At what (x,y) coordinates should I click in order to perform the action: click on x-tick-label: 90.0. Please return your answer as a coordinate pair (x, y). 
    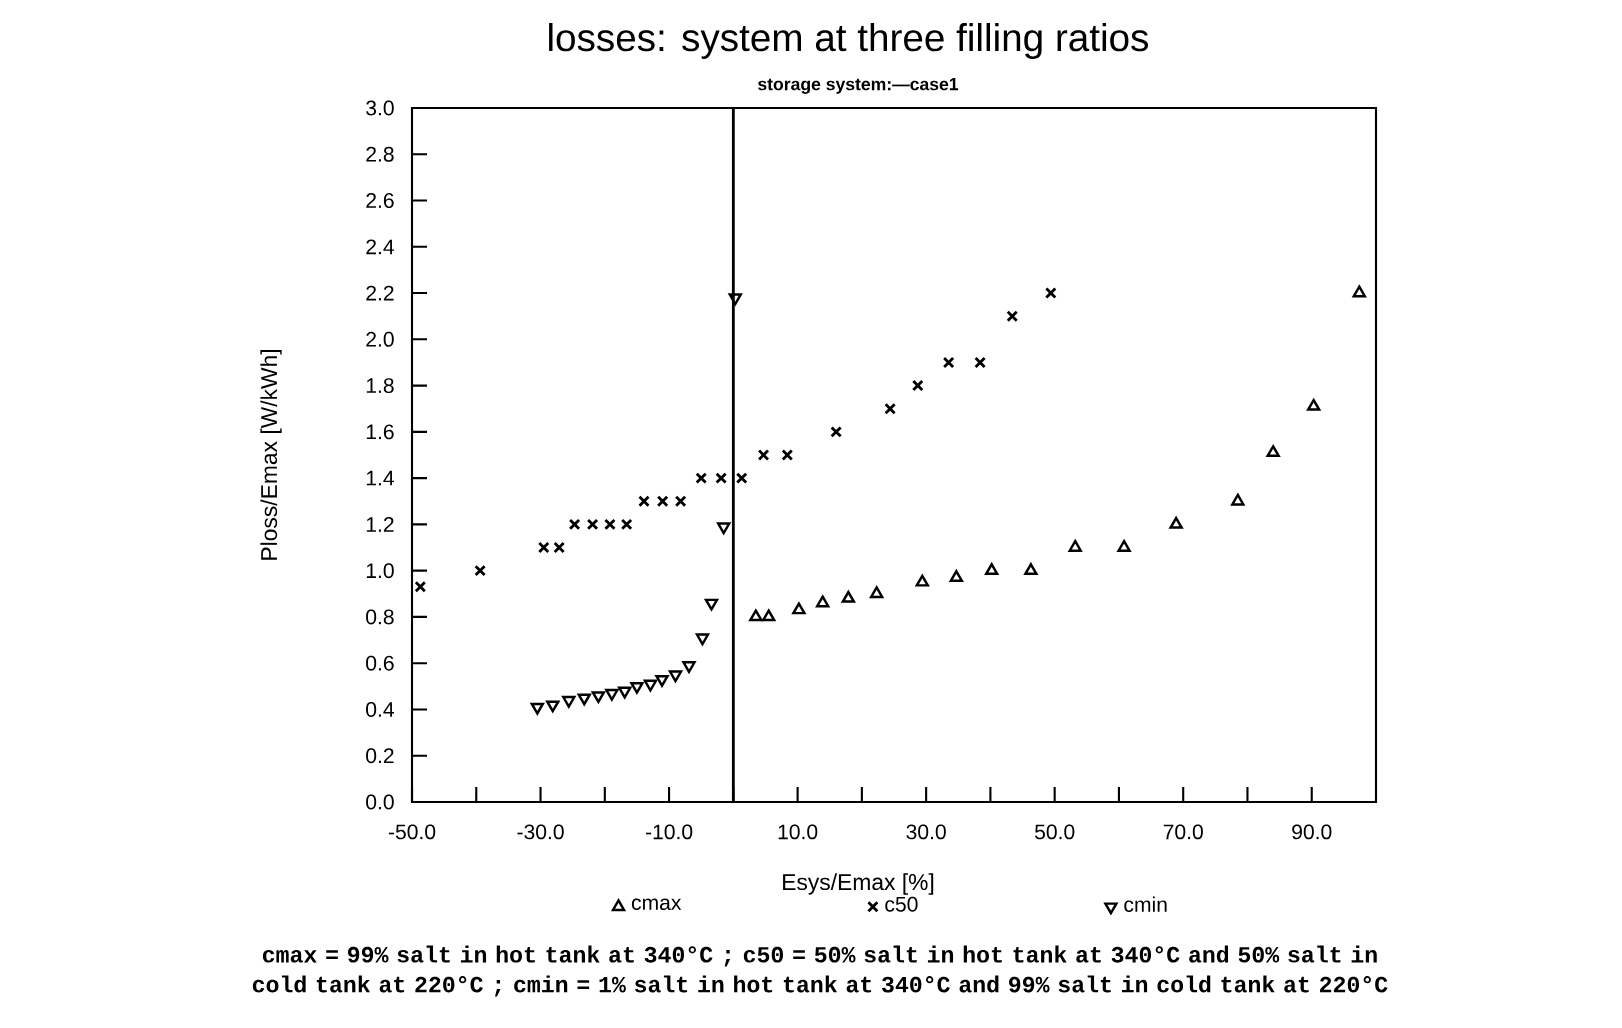
    Looking at the image, I should click on (1312, 832).